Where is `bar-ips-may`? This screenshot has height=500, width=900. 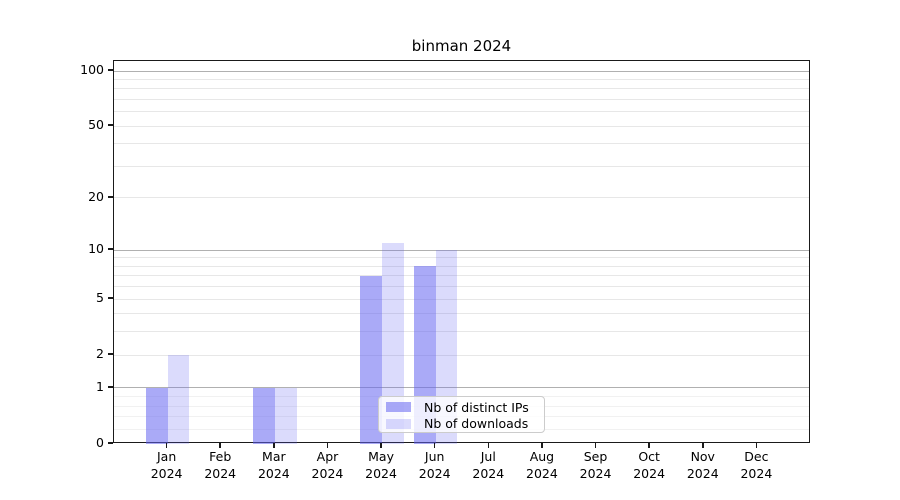 bar-ips-may is located at coordinates (371, 359).